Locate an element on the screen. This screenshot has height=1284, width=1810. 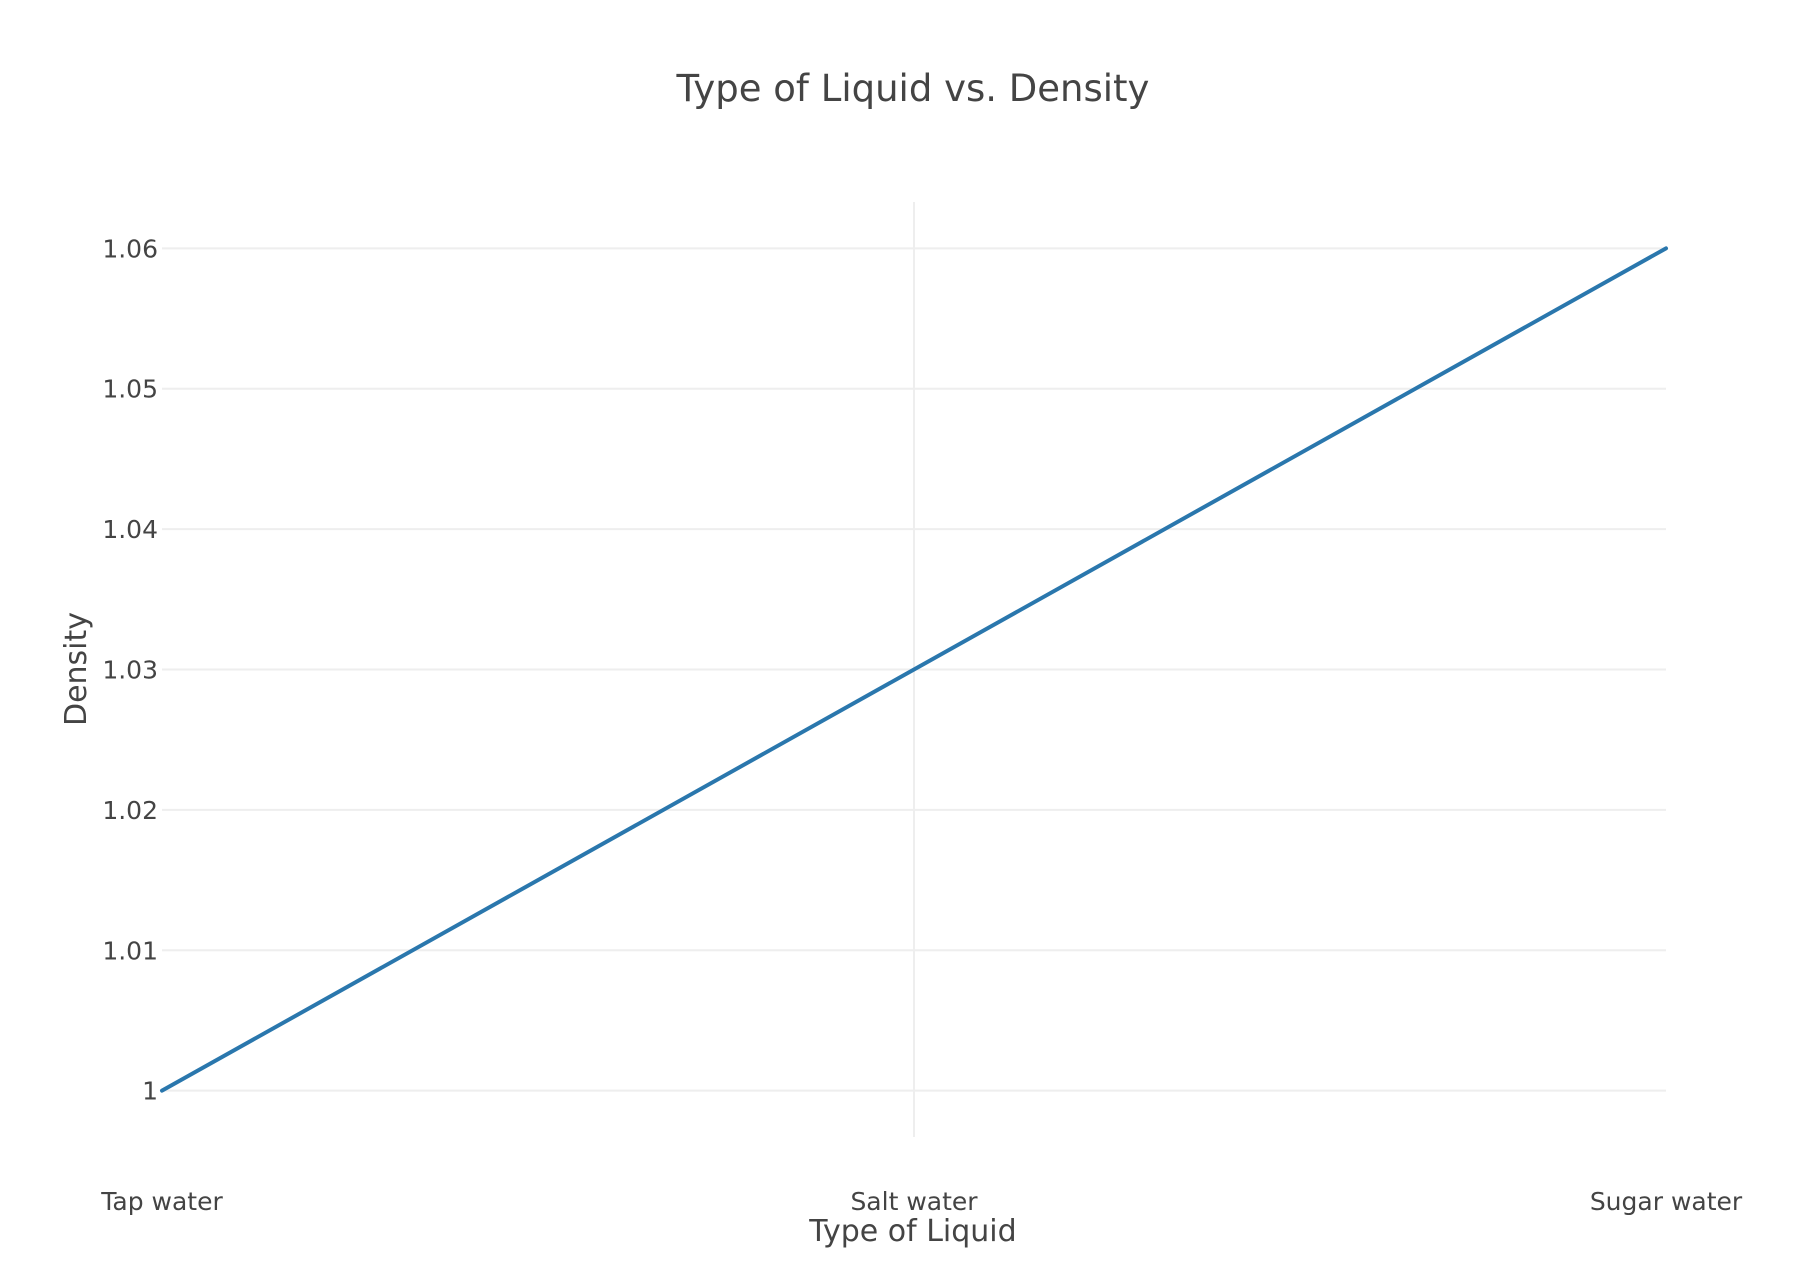
y-tick-label: 1.06 is located at coordinates (130, 248).